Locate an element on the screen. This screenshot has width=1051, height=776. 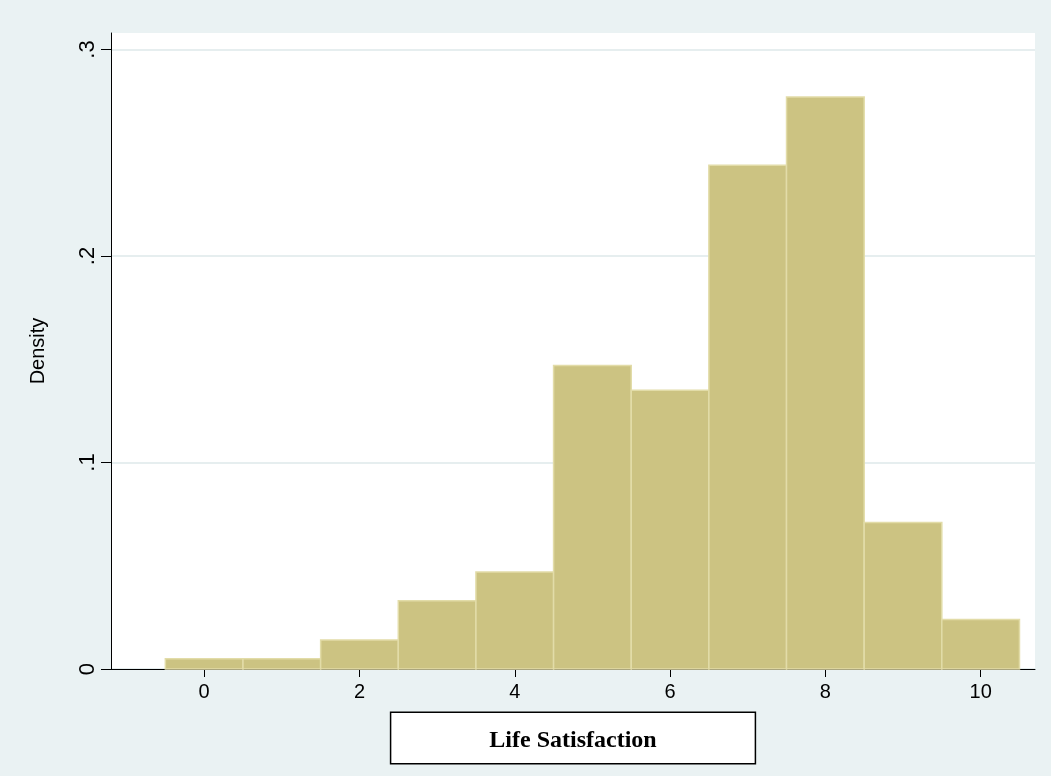
y-tick-label: 0 is located at coordinates (86, 669).